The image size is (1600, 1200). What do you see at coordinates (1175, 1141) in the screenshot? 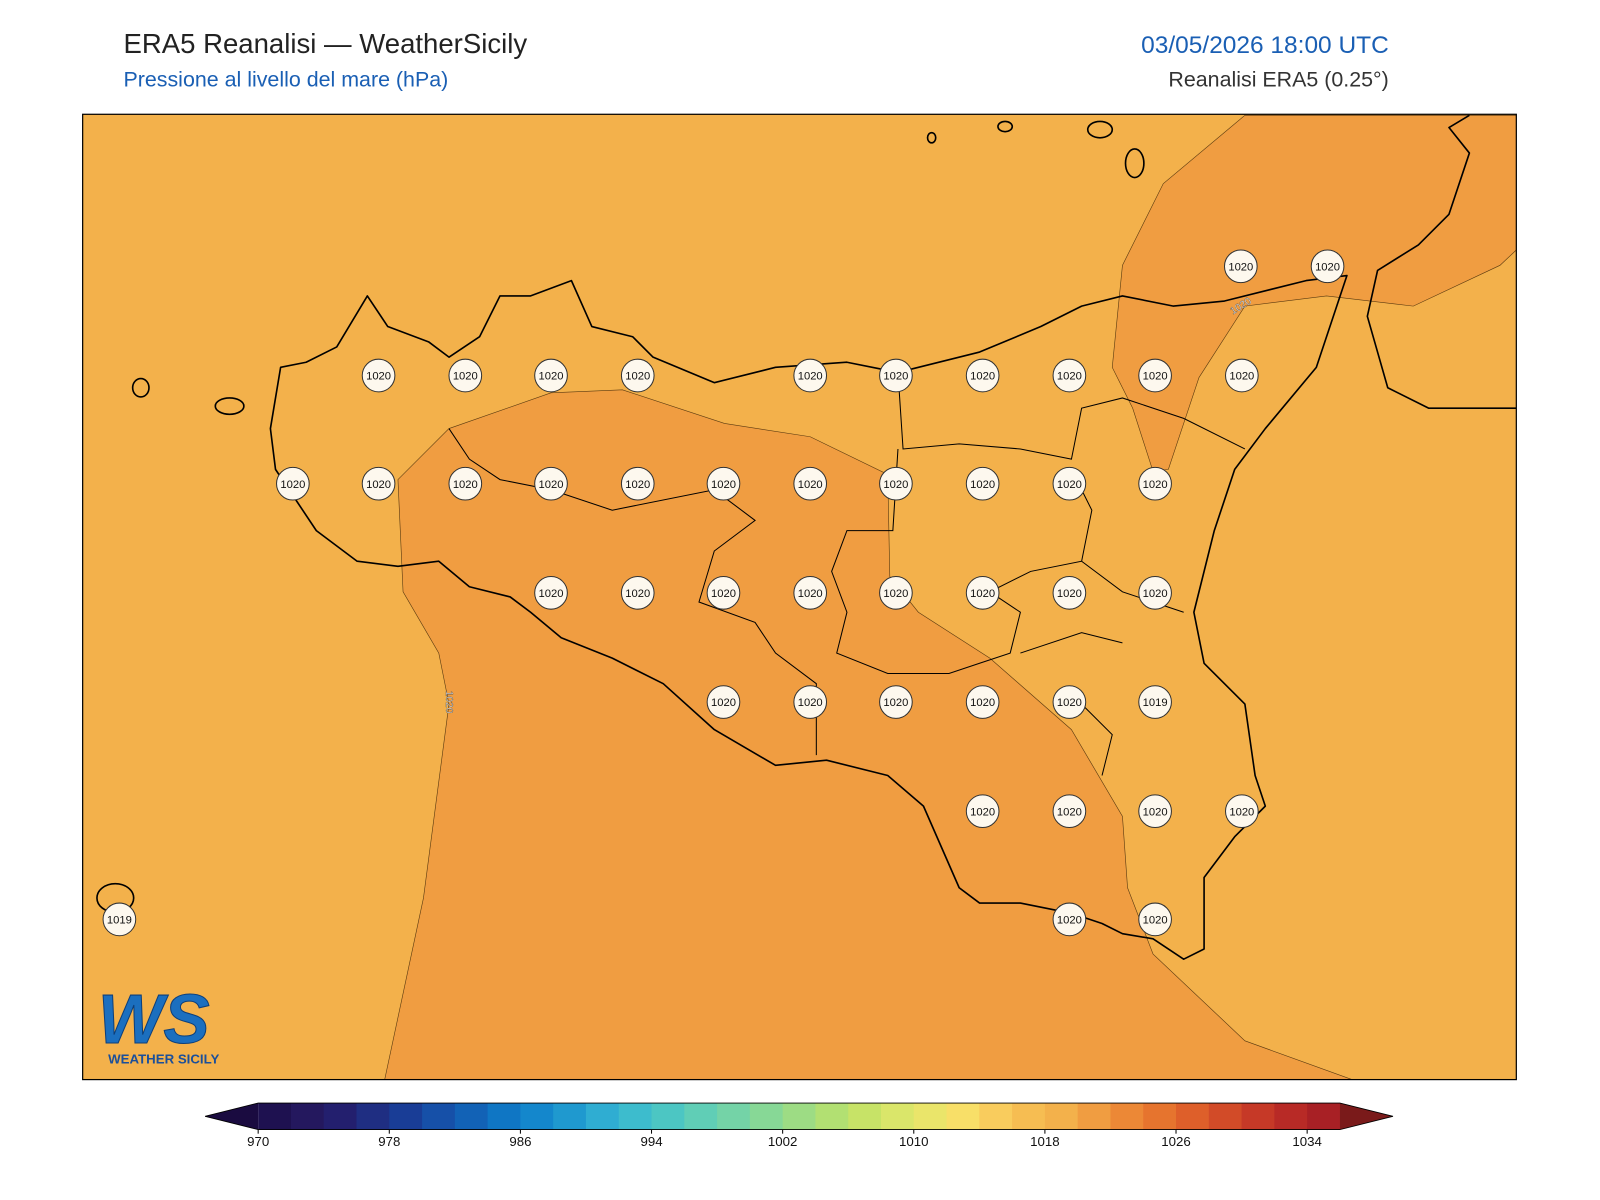
I see `colorbar-tick-label: 1026` at bounding box center [1175, 1141].